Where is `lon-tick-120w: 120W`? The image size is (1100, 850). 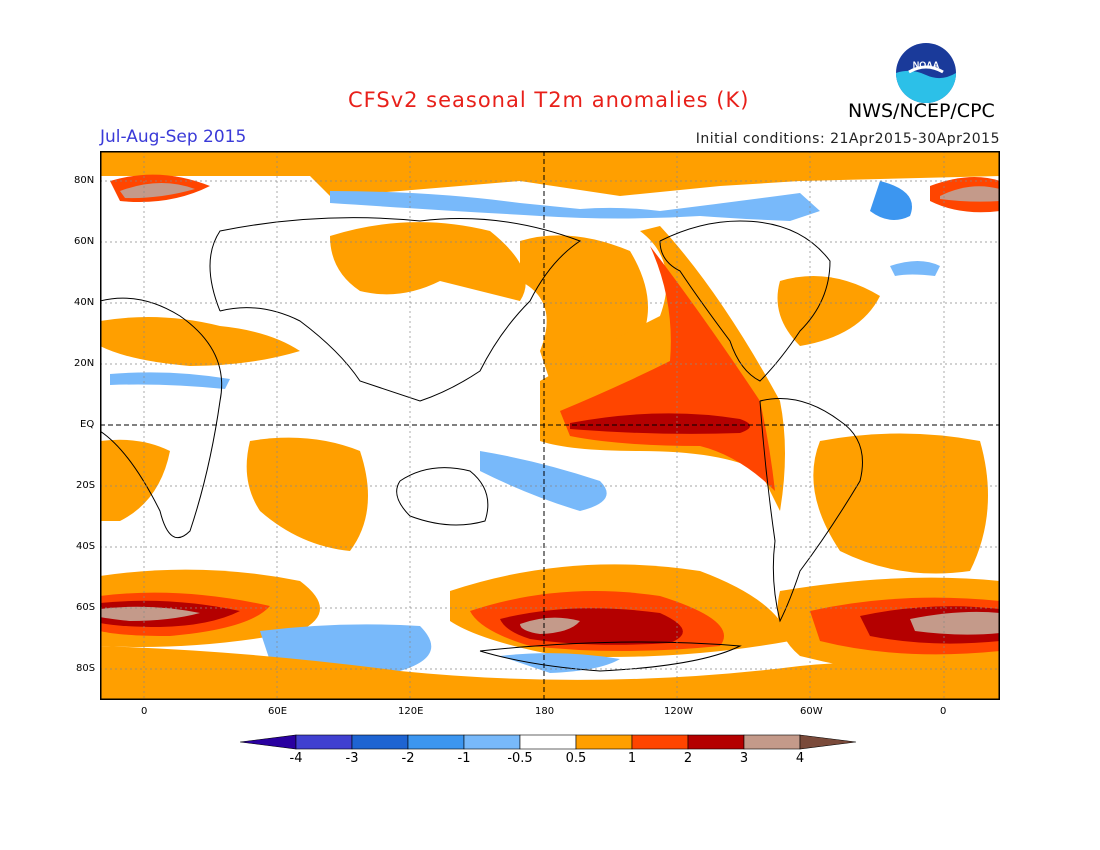 lon-tick-120w: 120W is located at coordinates (678, 711).